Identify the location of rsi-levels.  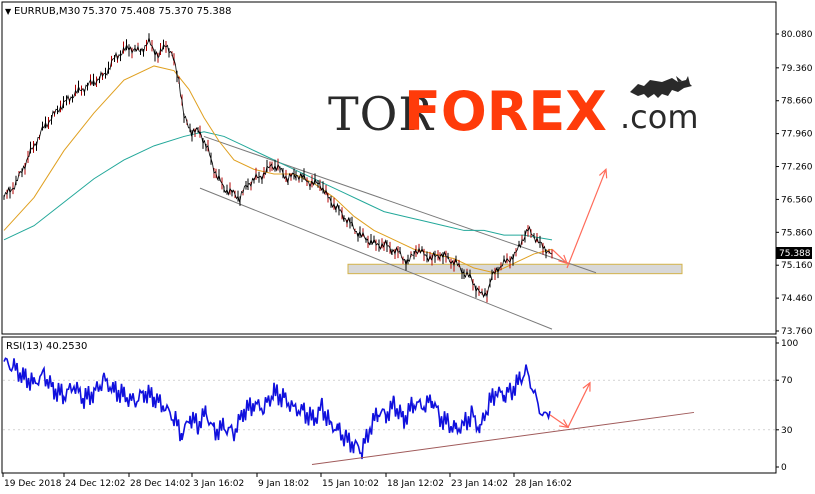
(389, 405).